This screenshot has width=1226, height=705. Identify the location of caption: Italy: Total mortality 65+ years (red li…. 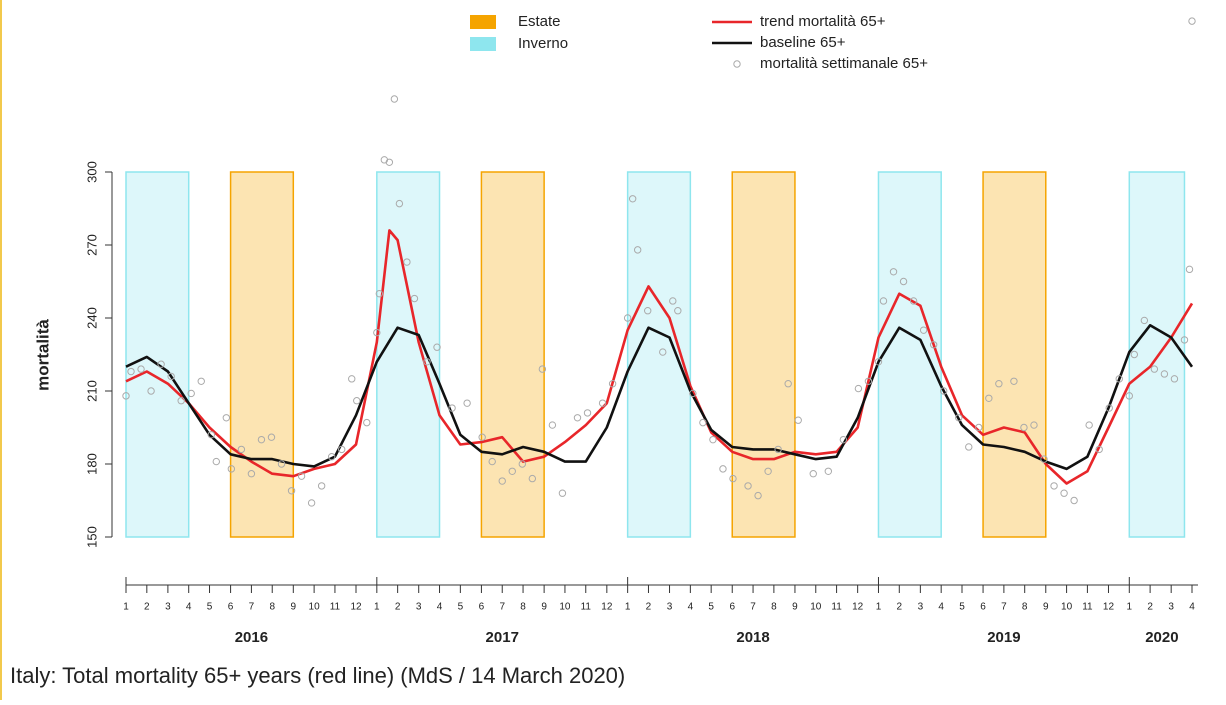
(317, 675).